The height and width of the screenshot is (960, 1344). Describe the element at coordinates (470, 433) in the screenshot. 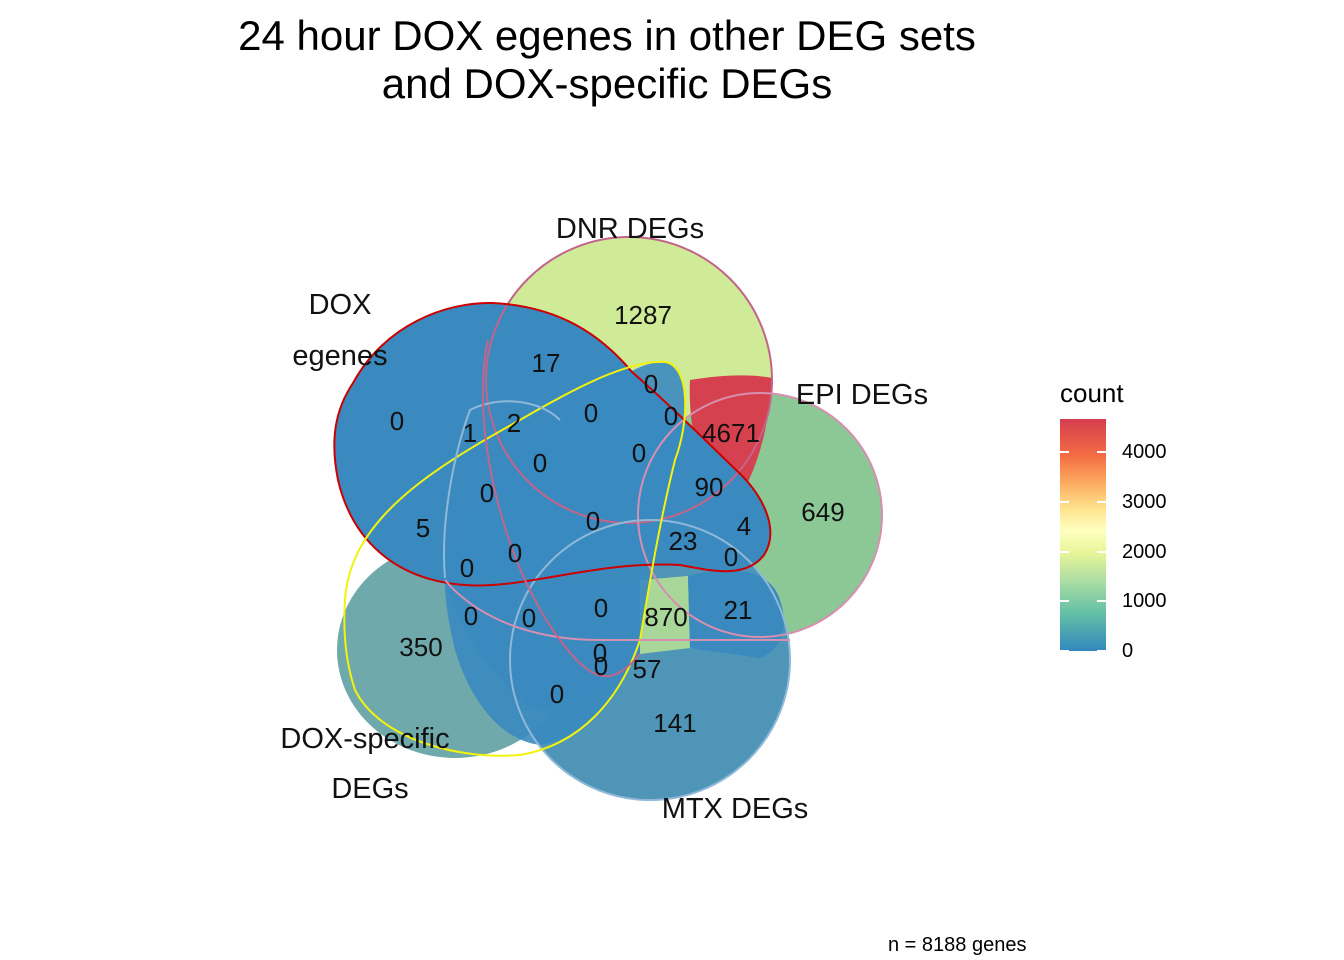

I see `region-count-12: 1` at that location.